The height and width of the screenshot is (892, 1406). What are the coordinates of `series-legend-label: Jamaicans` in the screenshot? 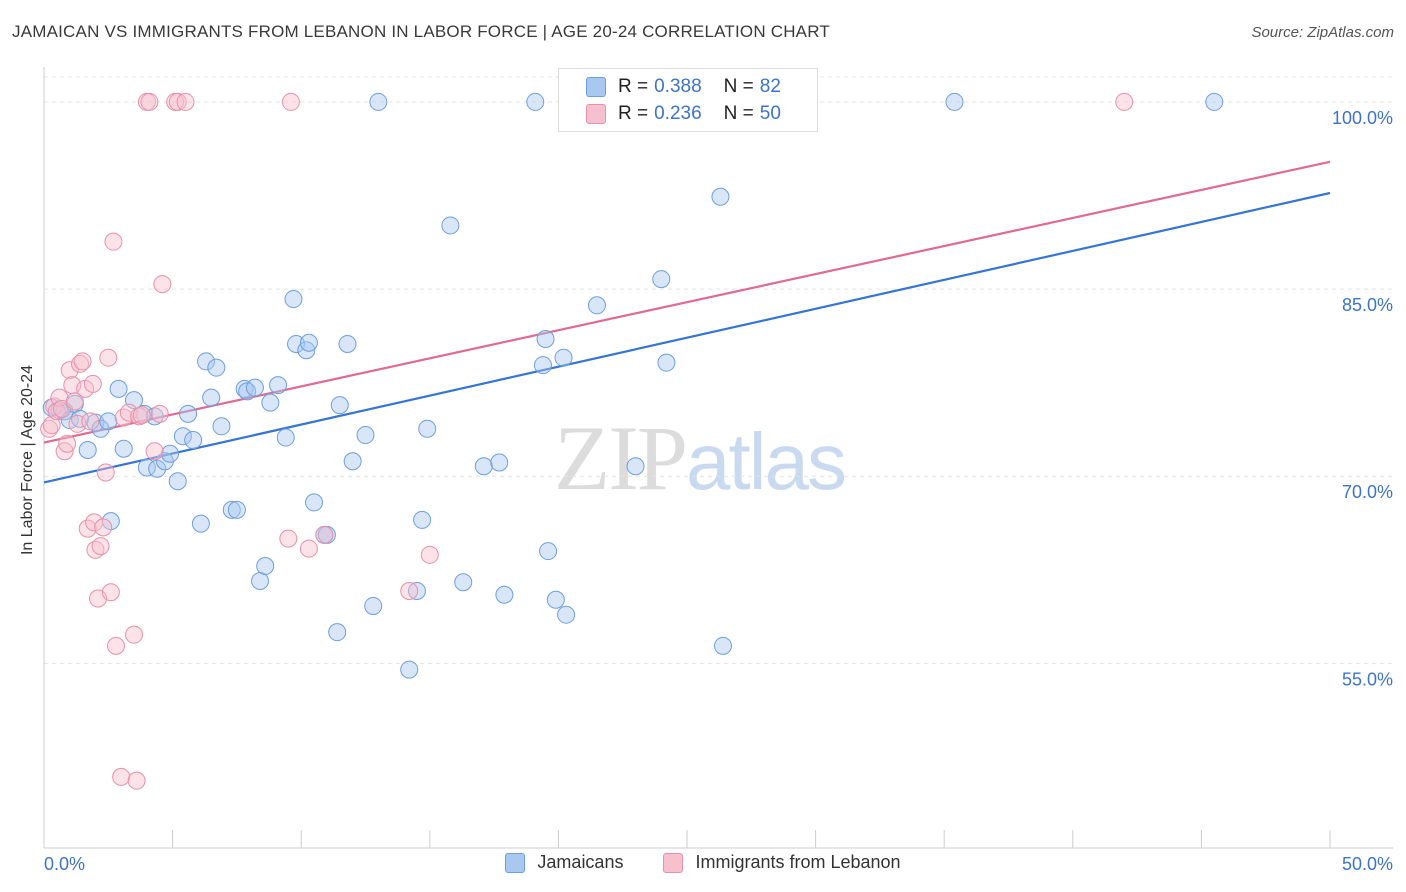 It's located at (580, 862).